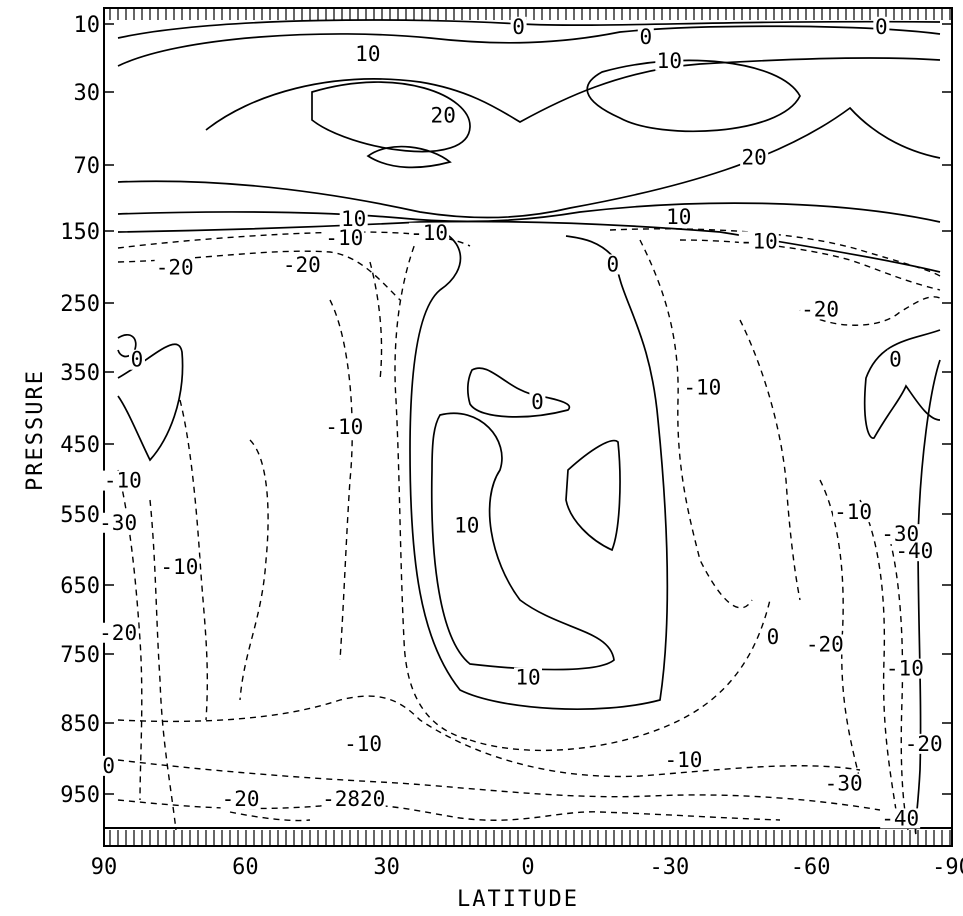 This screenshot has height=916, width=963. Describe the element at coordinates (947, 867) in the screenshot. I see `x-tick-label: -90` at that location.